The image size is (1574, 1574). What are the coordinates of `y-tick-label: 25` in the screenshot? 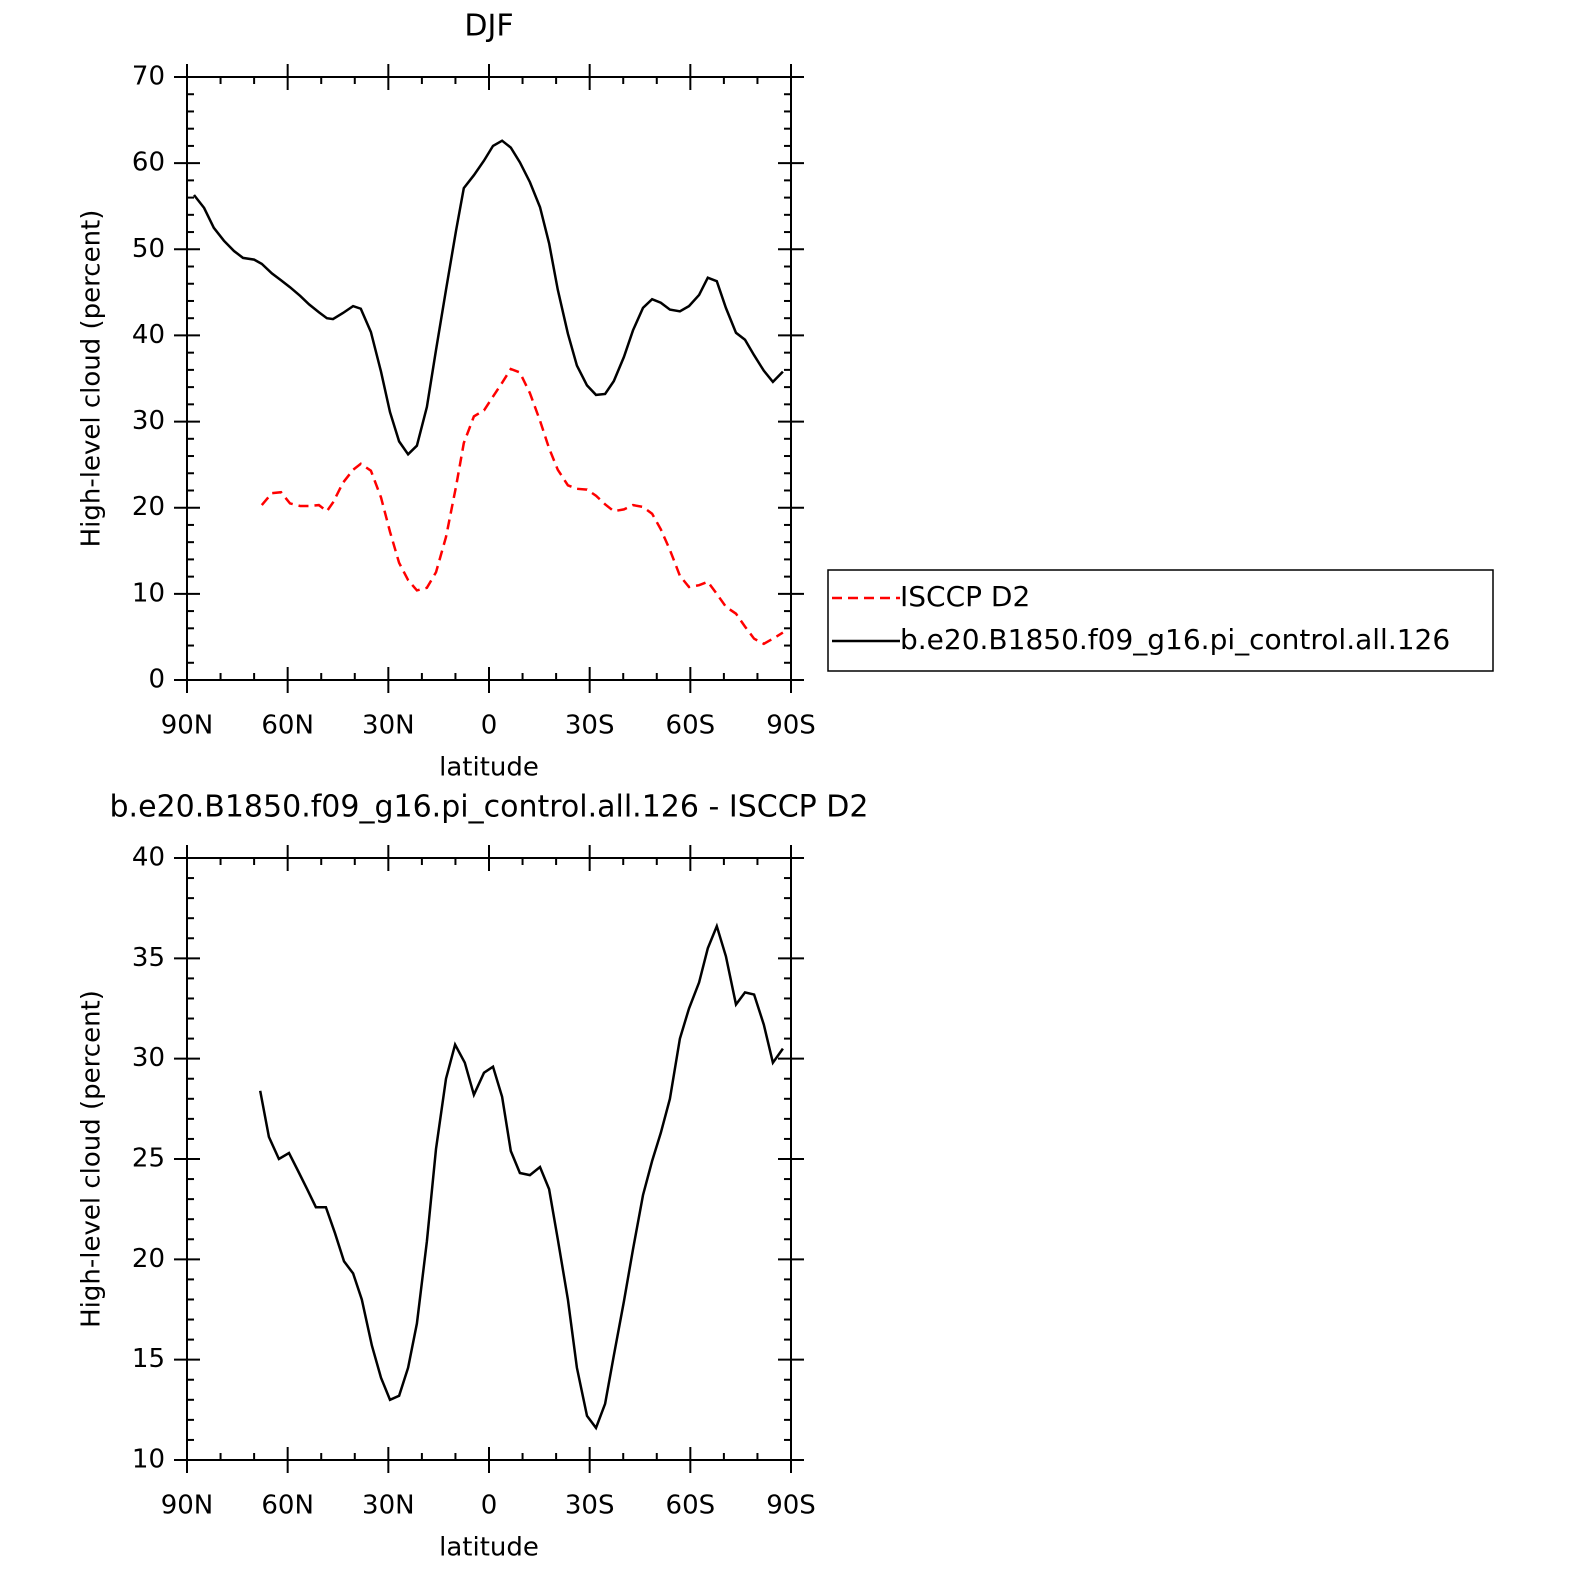 It's located at (148, 1159).